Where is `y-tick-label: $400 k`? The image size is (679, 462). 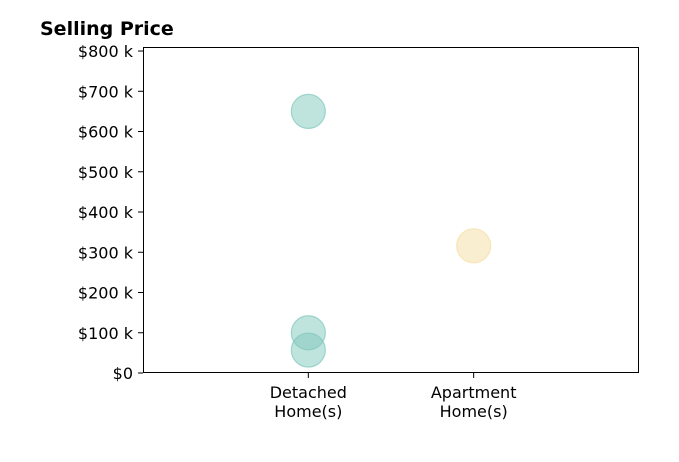
y-tick-label: $400 k is located at coordinates (106, 212).